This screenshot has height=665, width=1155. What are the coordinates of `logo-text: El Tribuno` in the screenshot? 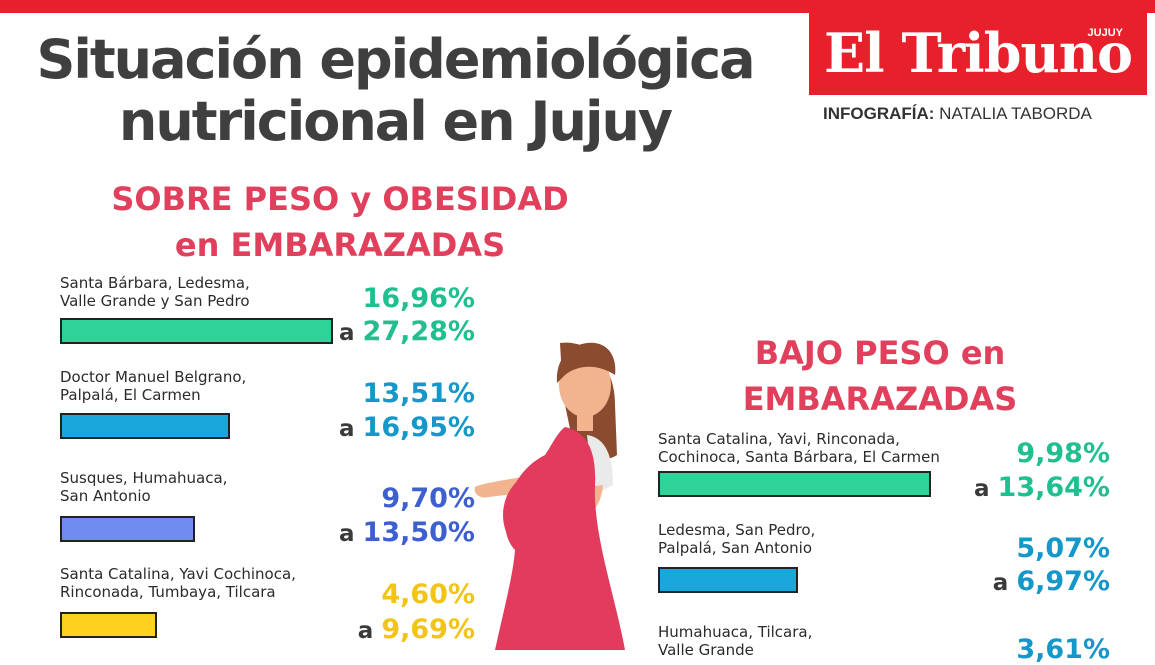 It's located at (978, 53).